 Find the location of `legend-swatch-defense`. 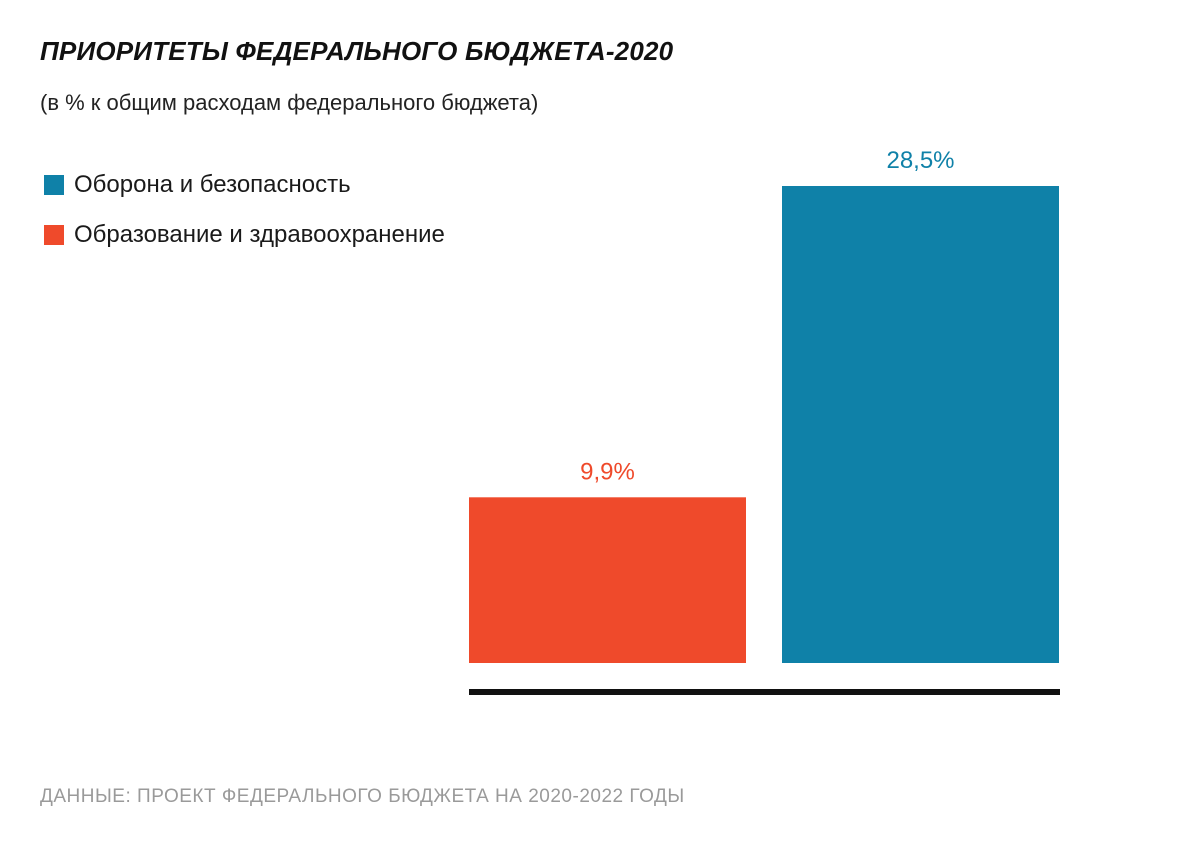

legend-swatch-defense is located at coordinates (54, 185).